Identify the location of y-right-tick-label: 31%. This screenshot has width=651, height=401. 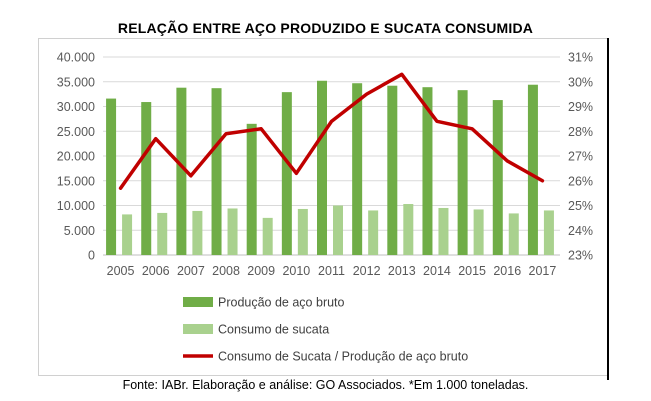
(580, 58).